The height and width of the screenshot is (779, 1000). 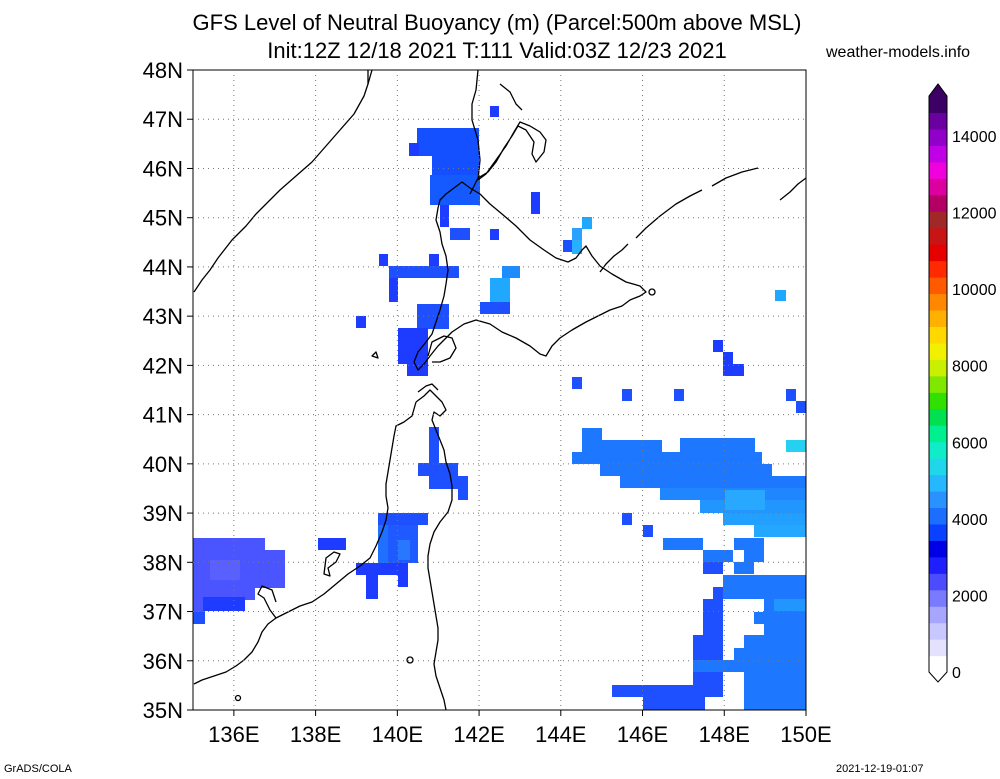 What do you see at coordinates (970, 596) in the screenshot?
I see `colorbar-tick-label: 2000` at bounding box center [970, 596].